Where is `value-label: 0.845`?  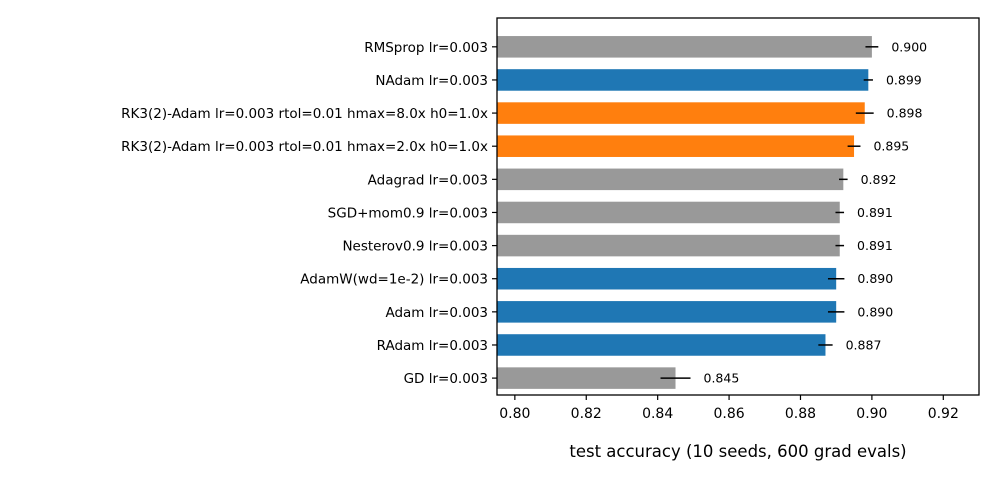
value-label: 0.845 is located at coordinates (722, 378).